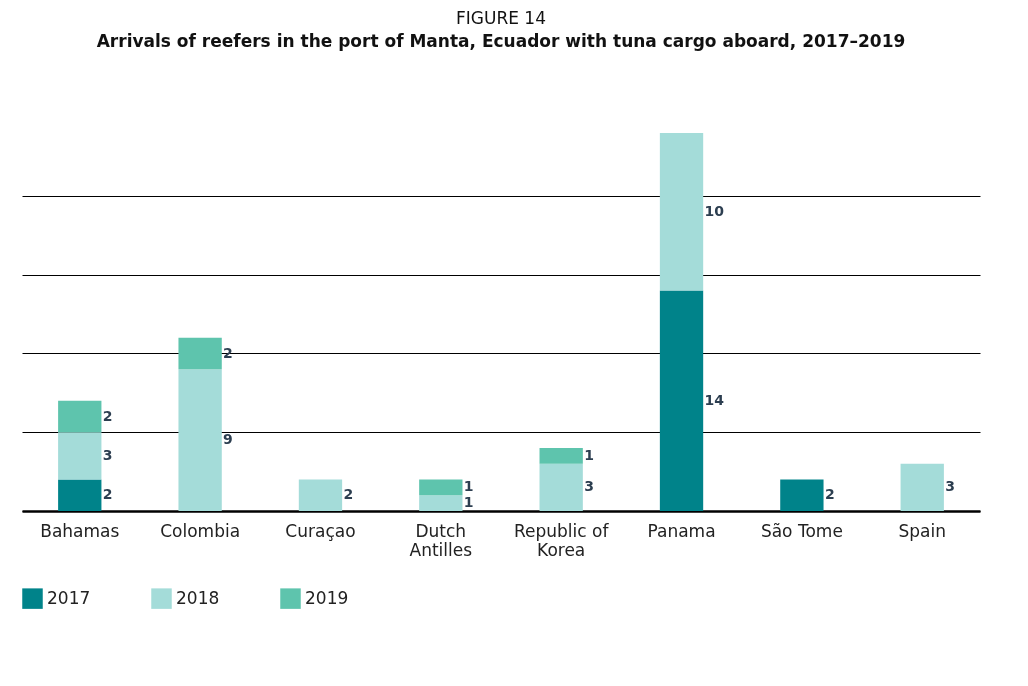 Image resolution: width=1028 pixels, height=686 pixels. I want to click on x-tick-label: São Tome, so click(801, 530).